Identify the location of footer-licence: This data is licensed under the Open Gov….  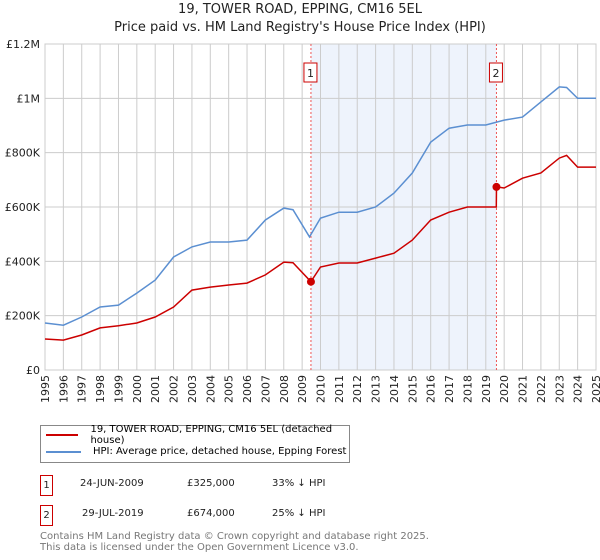
(199, 547).